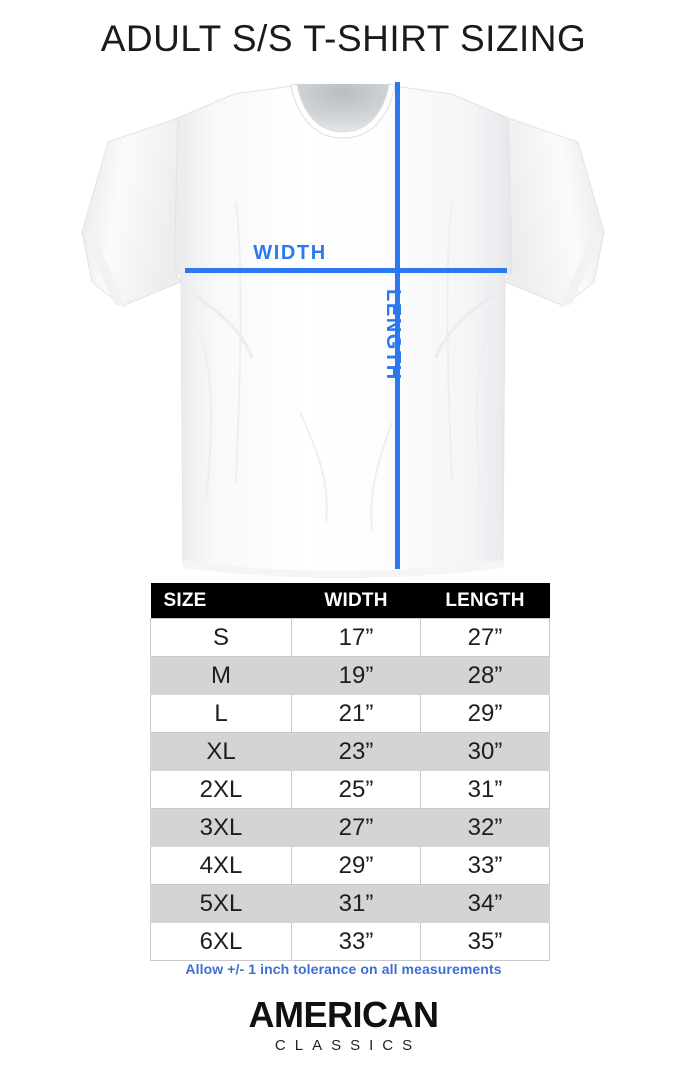  I want to click on column-header-width: WIDTH, so click(356, 601).